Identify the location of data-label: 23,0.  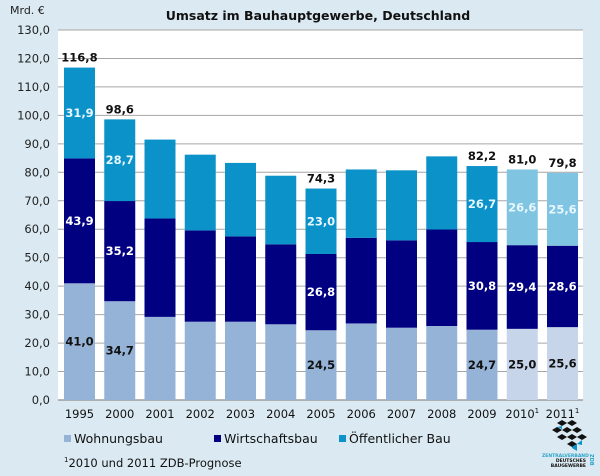
(321, 221).